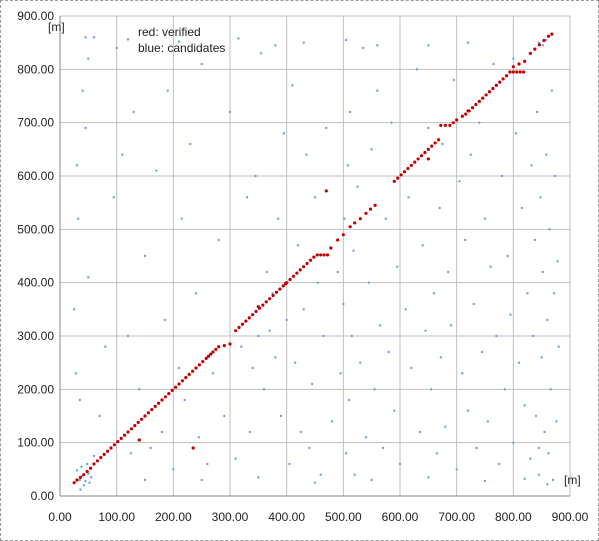 This screenshot has width=599, height=541. Describe the element at coordinates (456, 517) in the screenshot. I see `x-tick-label: 700.00` at that location.